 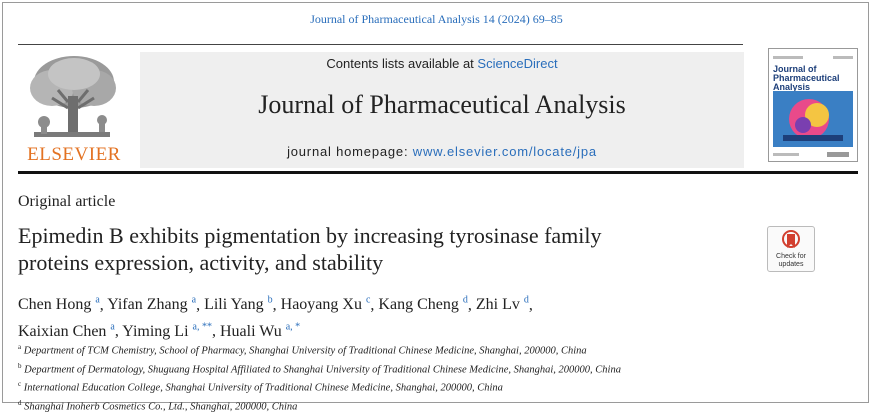 I want to click on author: Huali Wu a, *, so click(x=260, y=331).